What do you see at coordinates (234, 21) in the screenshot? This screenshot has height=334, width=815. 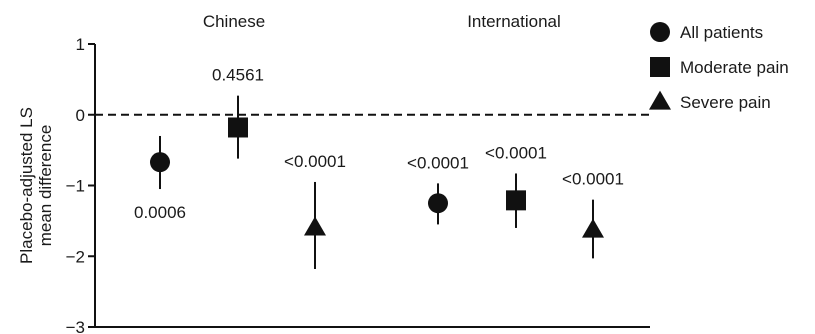 I see `group-label-chinese: Chinese` at bounding box center [234, 21].